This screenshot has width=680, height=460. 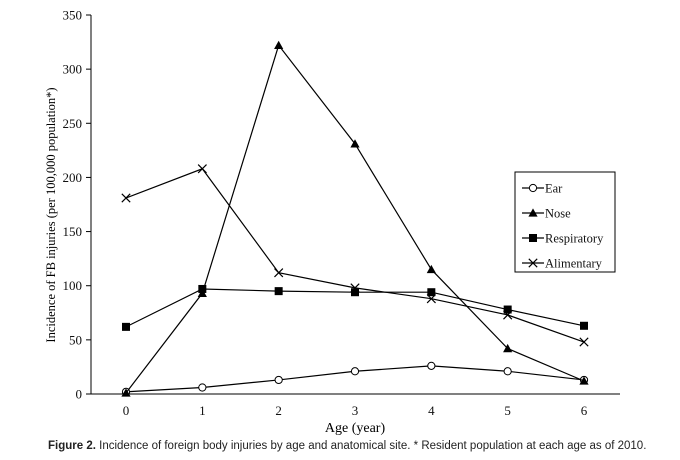 What do you see at coordinates (73, 15) in the screenshot?
I see `y-tick-label: 350` at bounding box center [73, 15].